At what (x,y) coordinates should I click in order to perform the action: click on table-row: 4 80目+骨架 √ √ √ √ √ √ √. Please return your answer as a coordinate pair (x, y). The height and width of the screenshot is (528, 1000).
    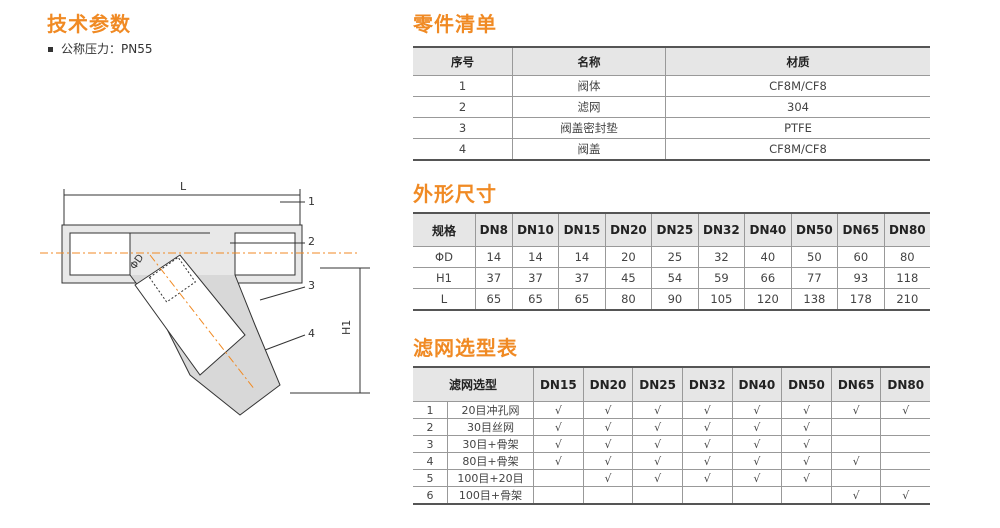
    Looking at the image, I should click on (671, 461).